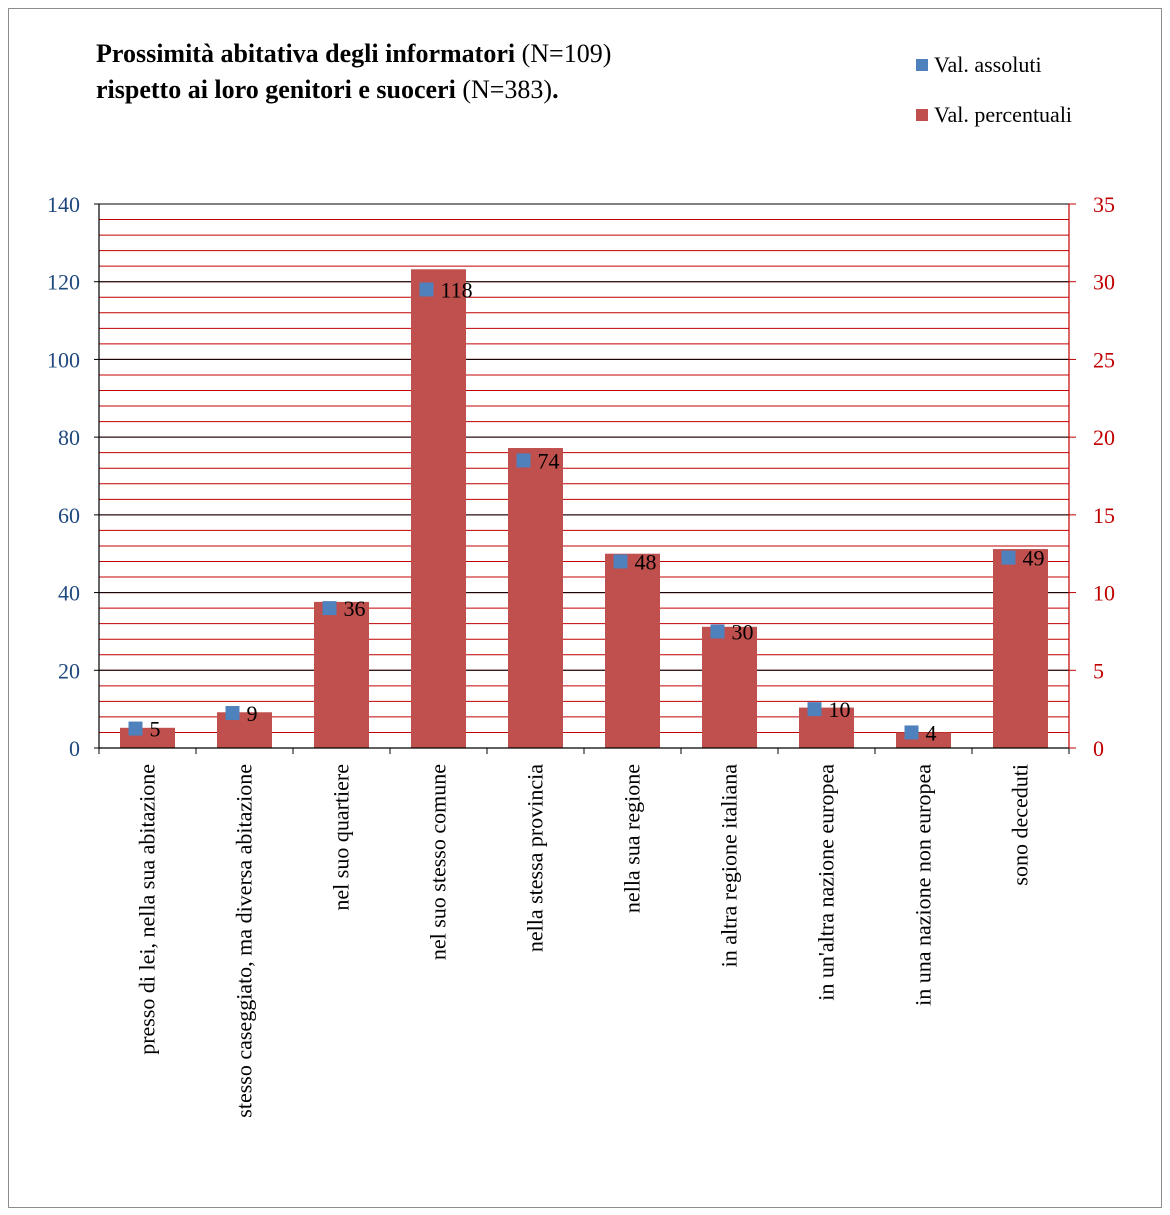 This screenshot has width=1170, height=1215. I want to click on title-line-1-bold: Prossimità abitativa degli informatori, so click(306, 53).